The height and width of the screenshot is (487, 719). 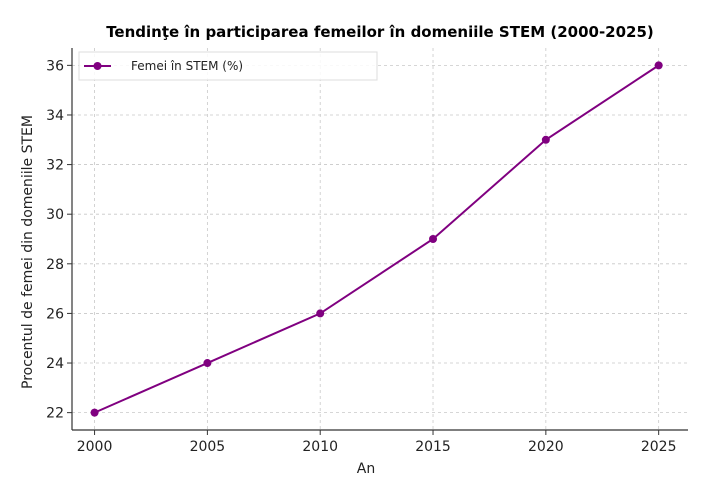 I want to click on y-tick-label: 22, so click(x=55, y=414).